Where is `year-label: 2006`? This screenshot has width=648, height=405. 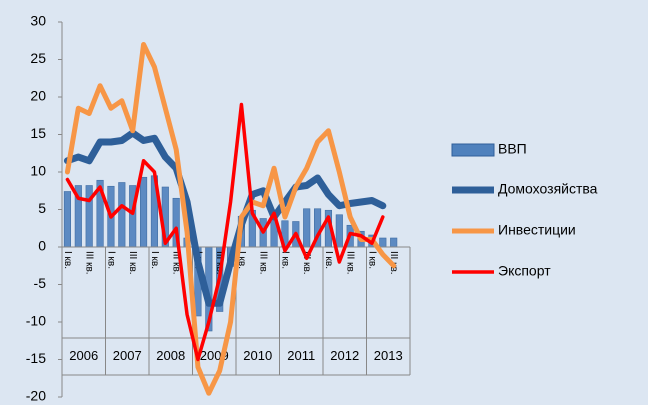 year-label: 2006 is located at coordinates (83, 355).